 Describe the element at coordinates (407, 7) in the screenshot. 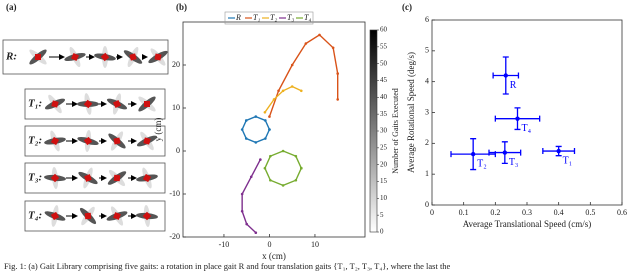

I see `panel-label: (c)` at that location.